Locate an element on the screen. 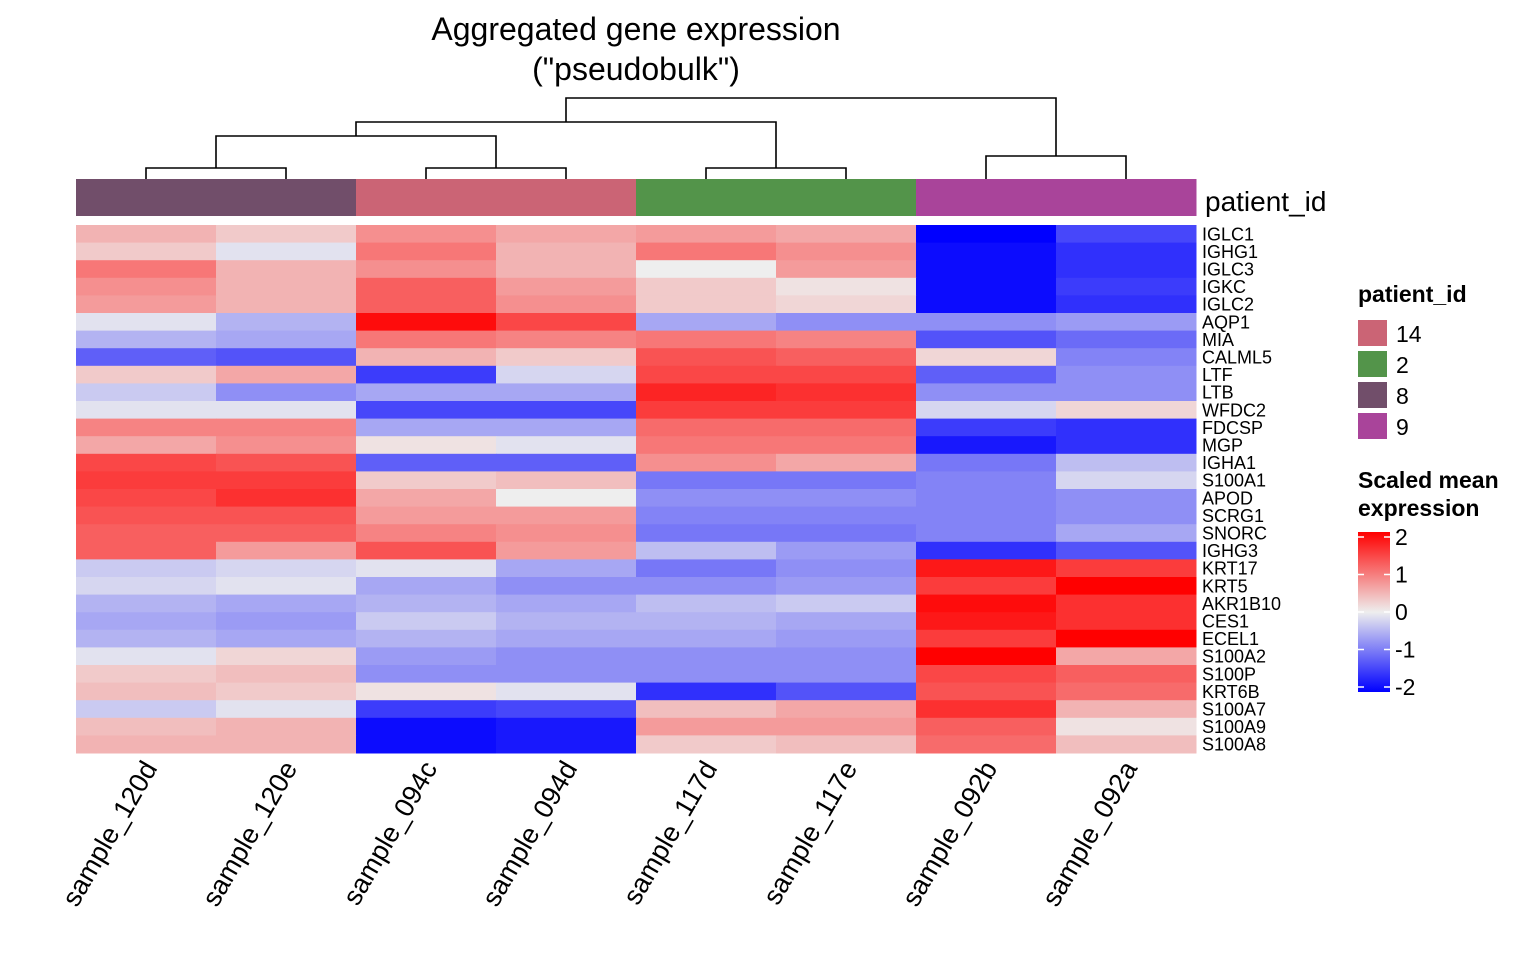 Image resolution: width=1536 pixels, height=960 pixels. patient-legend: patient_id 14 2 8 9 is located at coordinates (1412, 360).